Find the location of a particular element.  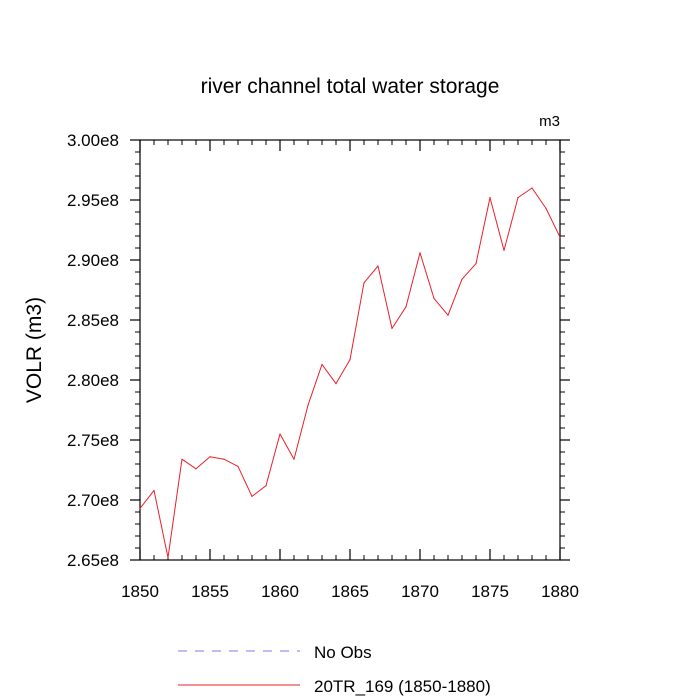

x-tick-label: 1880 is located at coordinates (560, 591).